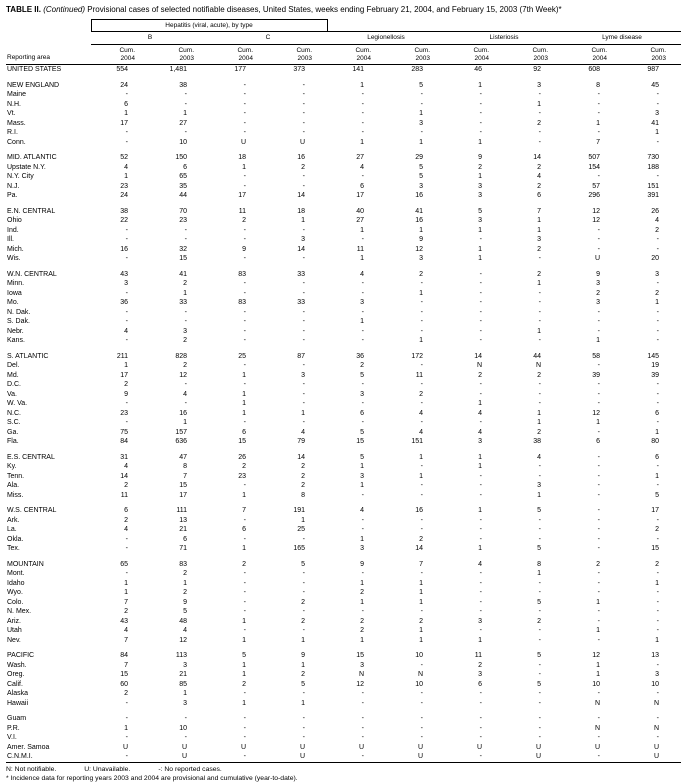 This screenshot has height=783, width=687. What do you see at coordinates (124, 621) in the screenshot?
I see `value-cell: 43` at bounding box center [124, 621].